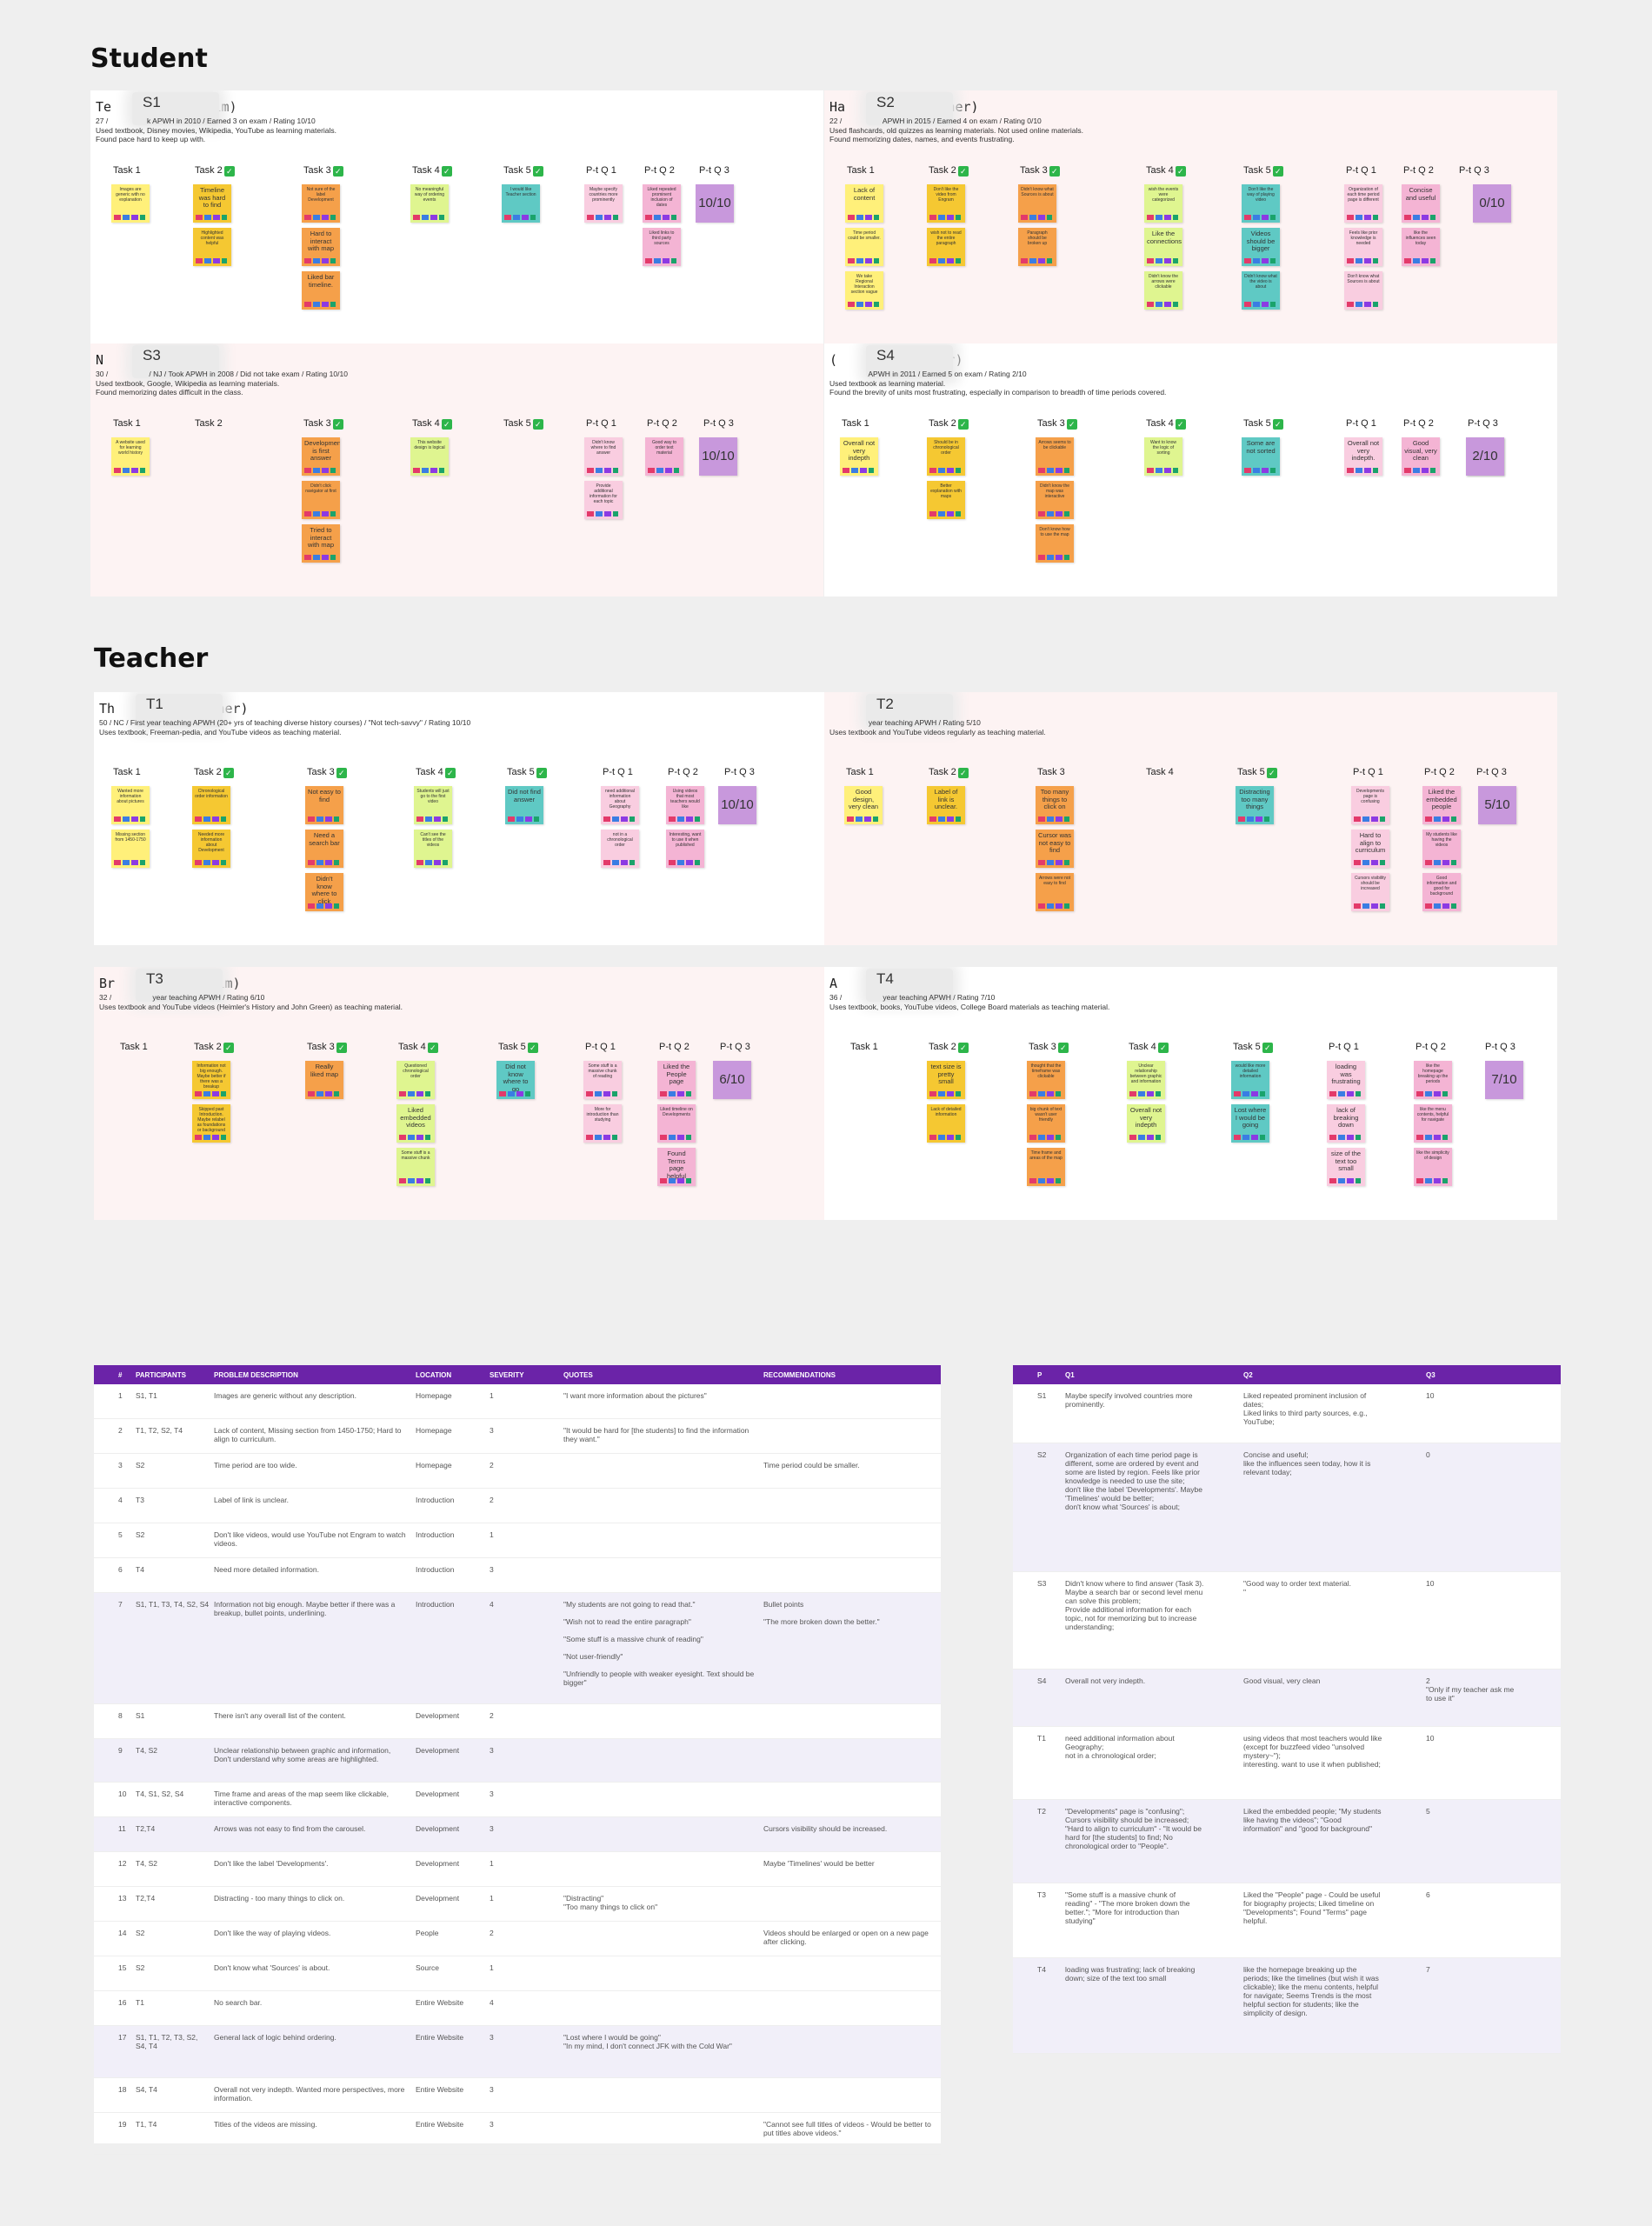 This screenshot has height=2226, width=1652. What do you see at coordinates (1363, 247) in the screenshot?
I see `sticky-note: Feels like prior knowledge is needed` at bounding box center [1363, 247].